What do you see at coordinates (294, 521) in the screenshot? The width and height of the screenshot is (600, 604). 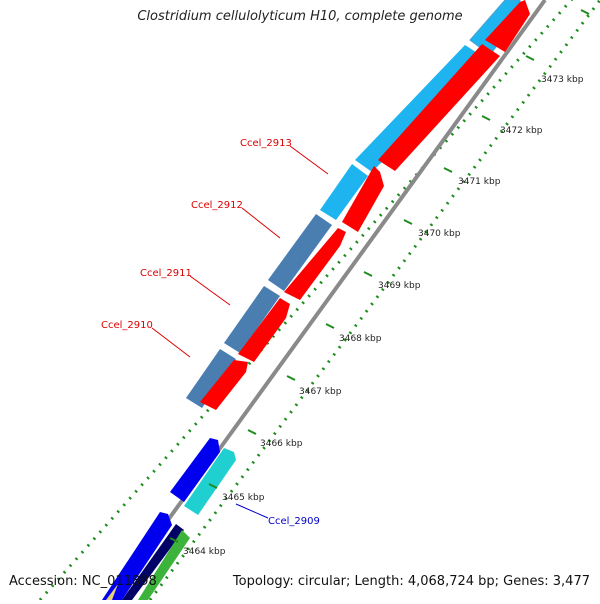 I see `gene-label-ccel-2909: Ccel_2909` at bounding box center [294, 521].